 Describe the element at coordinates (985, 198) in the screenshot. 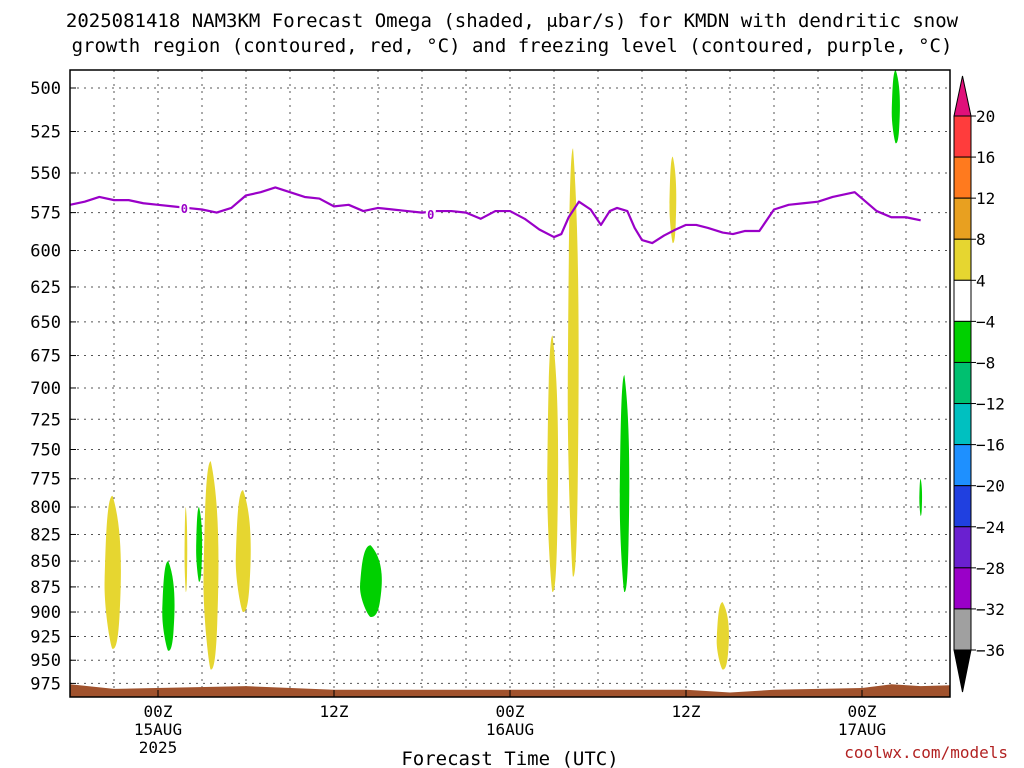

I see `colorbar-tick-label: 12` at that location.